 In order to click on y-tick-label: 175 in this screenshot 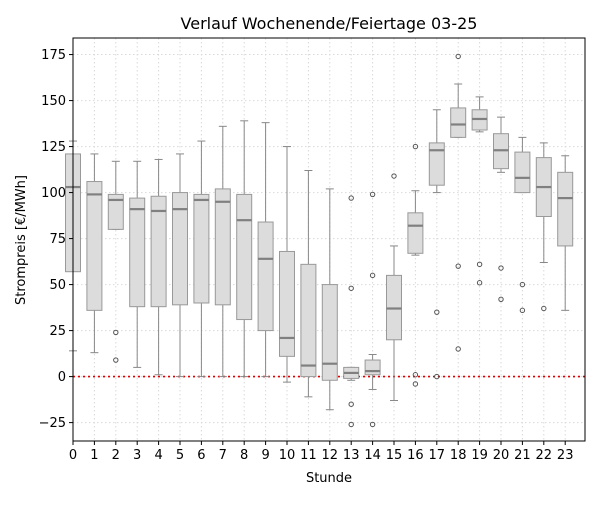, I will do `click(53, 55)`.